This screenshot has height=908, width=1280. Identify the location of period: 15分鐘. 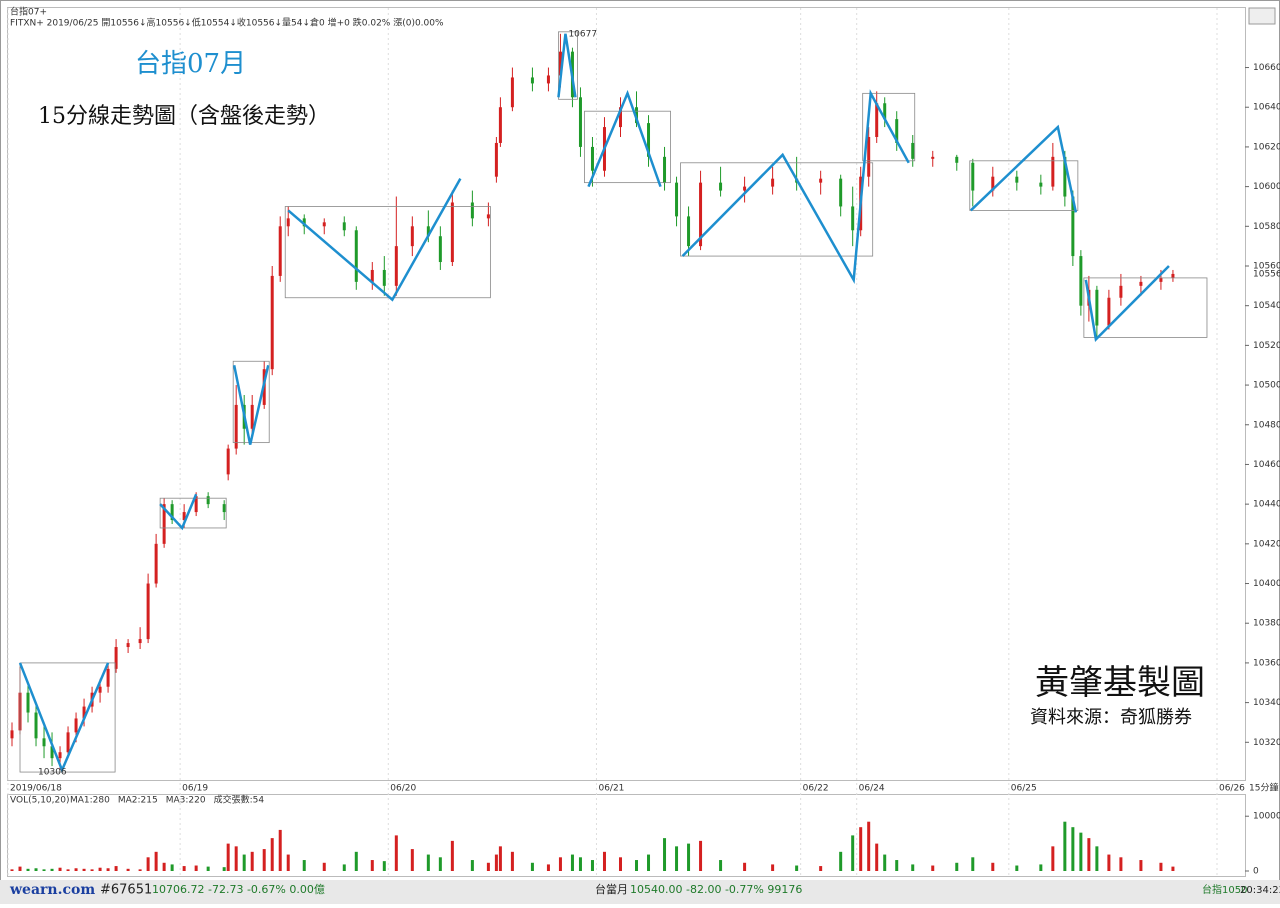
(1263, 788).